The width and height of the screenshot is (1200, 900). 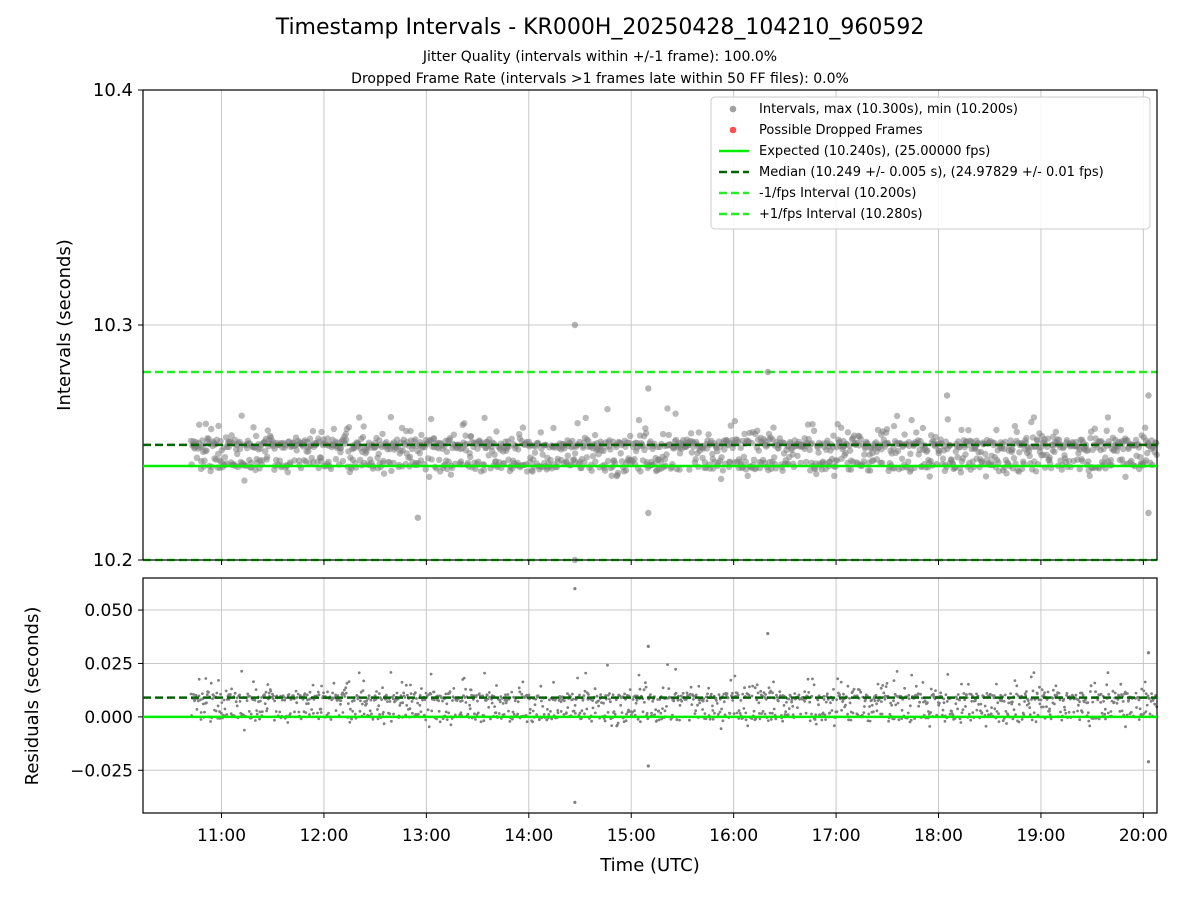 I want to click on intervals-y-tick-label: 10.4, so click(x=113, y=90).